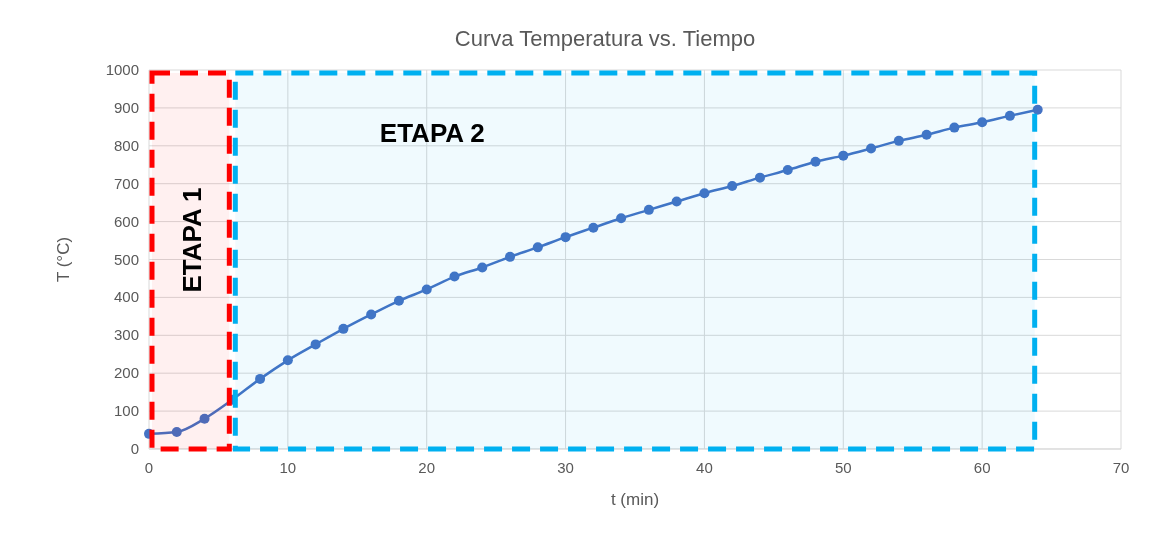 The height and width of the screenshot is (533, 1157). What do you see at coordinates (122, 69) in the screenshot?
I see `y-tick-label: 1000` at bounding box center [122, 69].